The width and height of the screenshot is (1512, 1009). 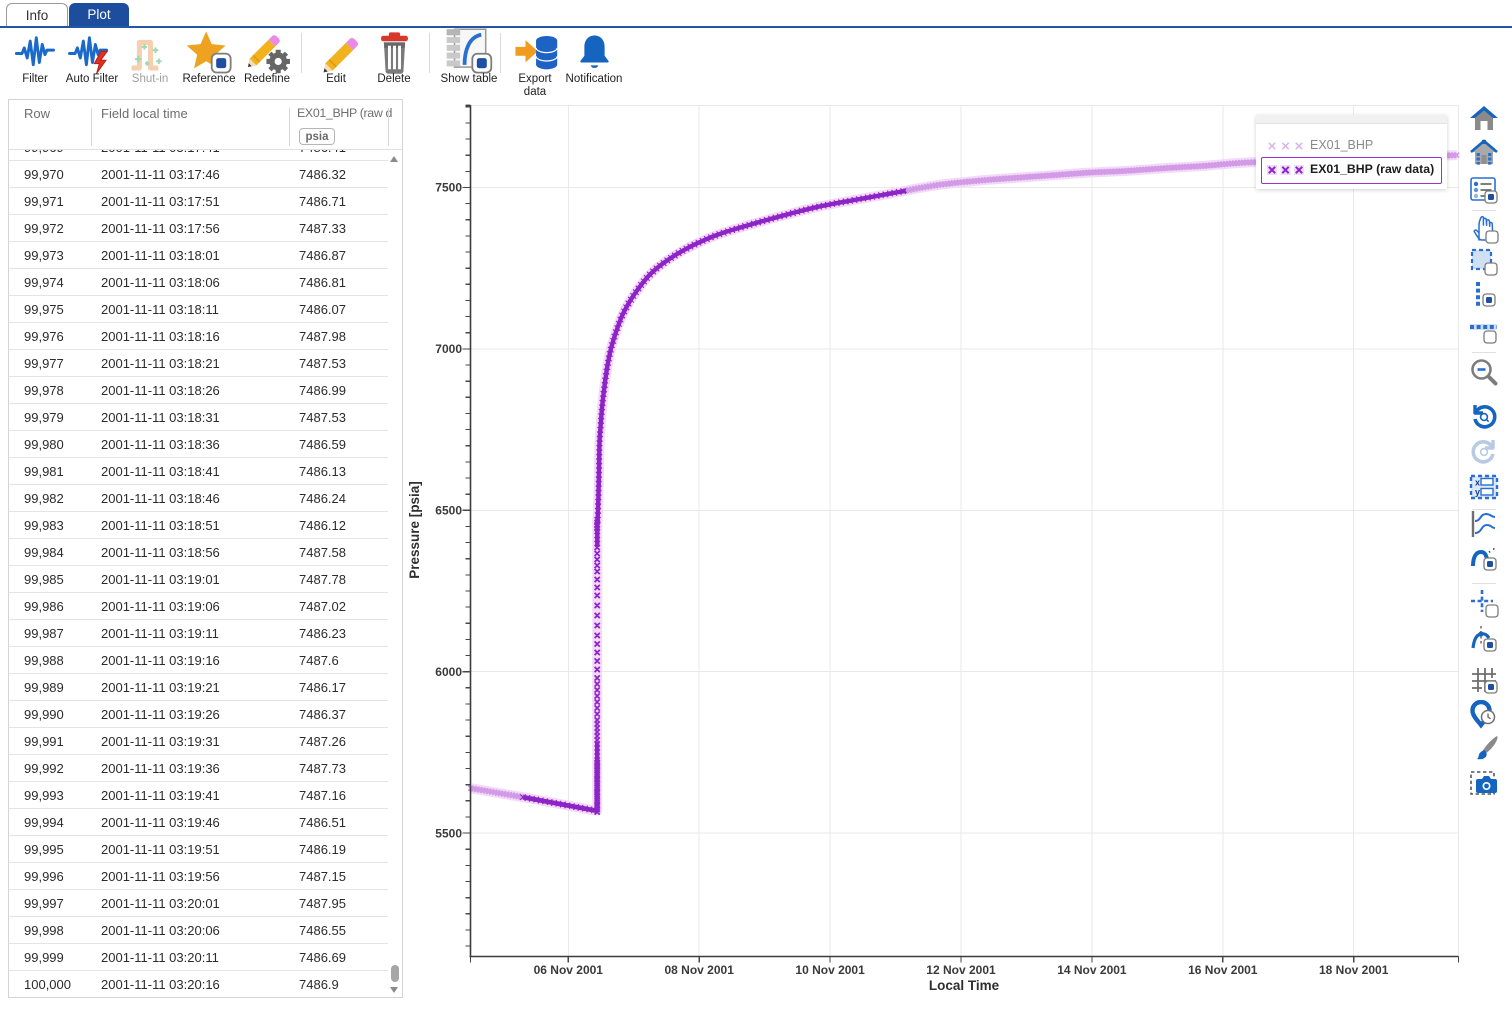 I want to click on svg-text: 12 Nov 2001, so click(x=961, y=970).